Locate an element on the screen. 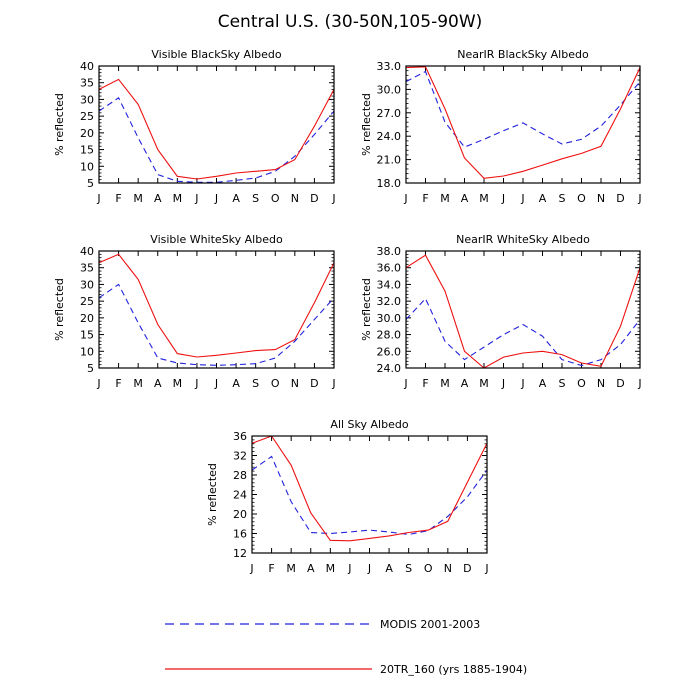 The width and height of the screenshot is (700, 700). y-tick-label: 30 is located at coordinates (87, 284).